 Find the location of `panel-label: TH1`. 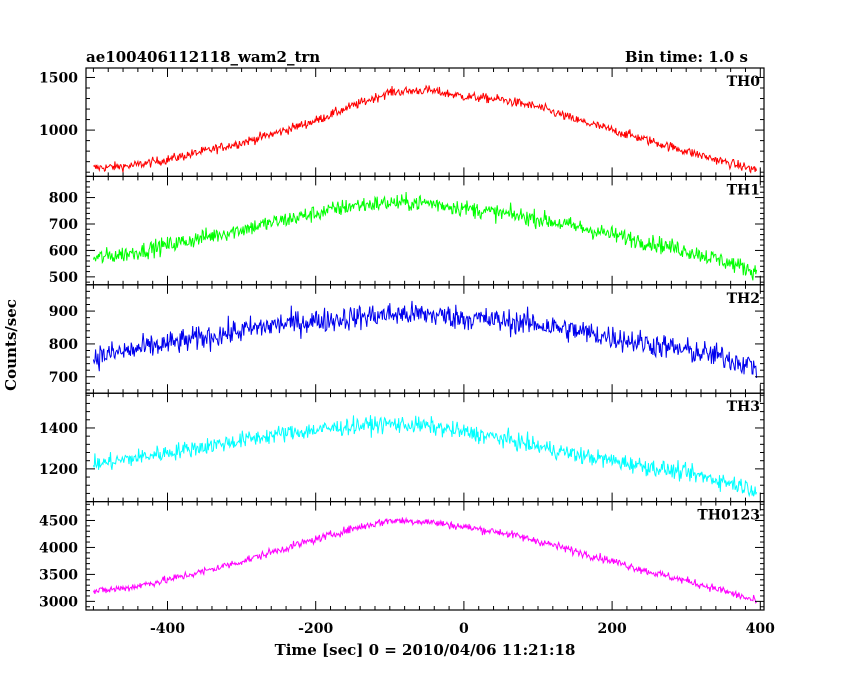

panel-label: TH1 is located at coordinates (743, 190).